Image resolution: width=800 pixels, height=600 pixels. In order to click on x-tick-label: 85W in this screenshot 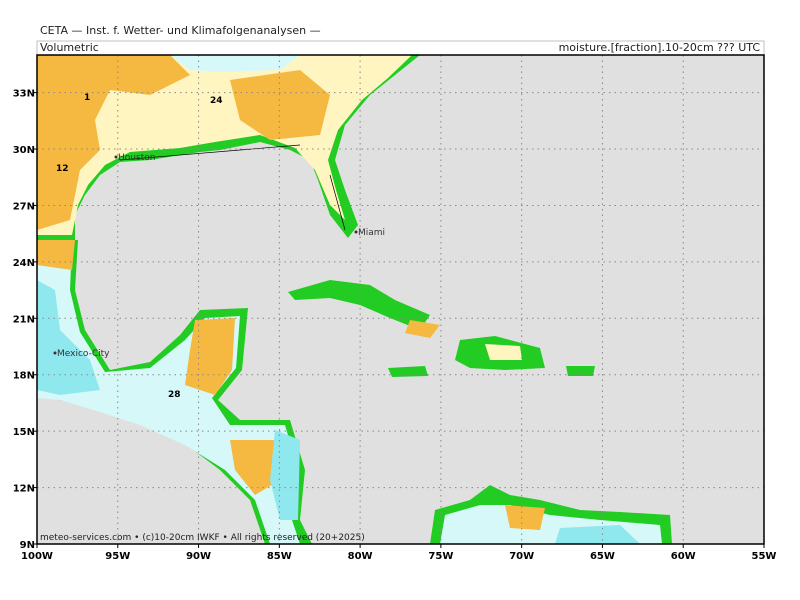, I will do `click(279, 556)`.